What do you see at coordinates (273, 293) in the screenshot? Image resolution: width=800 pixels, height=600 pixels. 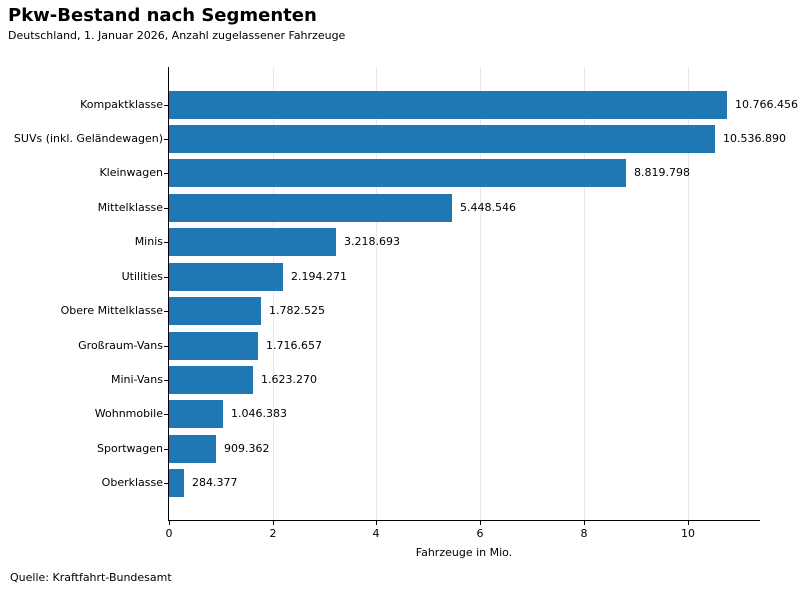 I see `gridline-x2` at bounding box center [273, 293].